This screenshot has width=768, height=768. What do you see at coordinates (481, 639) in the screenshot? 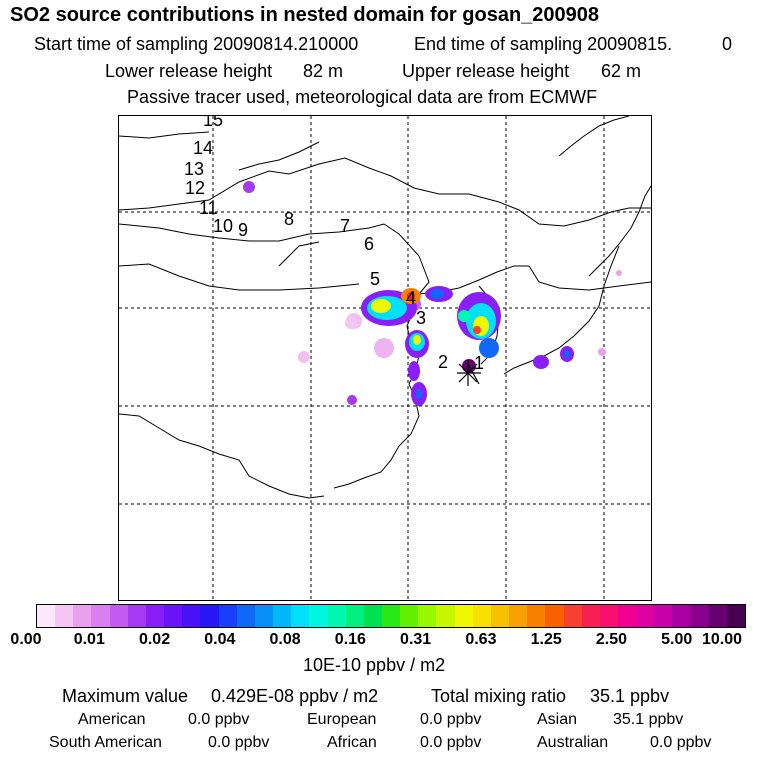
I see `color-scale-tick-label: 0.63` at bounding box center [481, 639].